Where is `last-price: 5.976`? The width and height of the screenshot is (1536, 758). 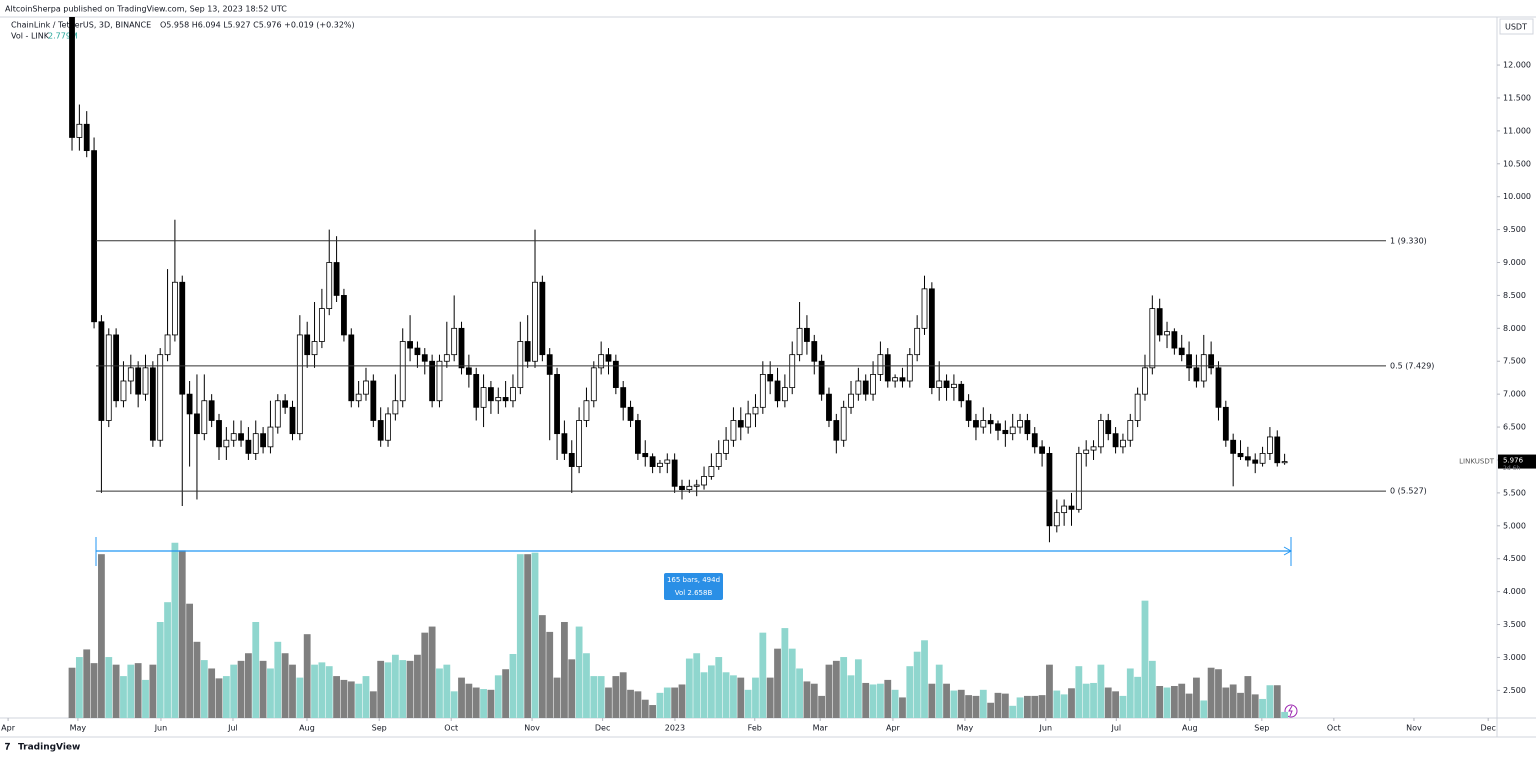 last-price: 5.976 is located at coordinates (1513, 461).